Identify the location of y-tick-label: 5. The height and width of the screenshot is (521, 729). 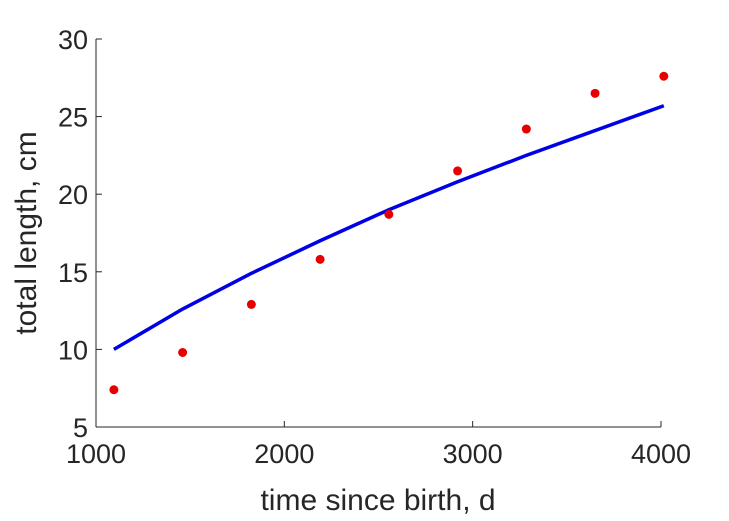
(80, 428).